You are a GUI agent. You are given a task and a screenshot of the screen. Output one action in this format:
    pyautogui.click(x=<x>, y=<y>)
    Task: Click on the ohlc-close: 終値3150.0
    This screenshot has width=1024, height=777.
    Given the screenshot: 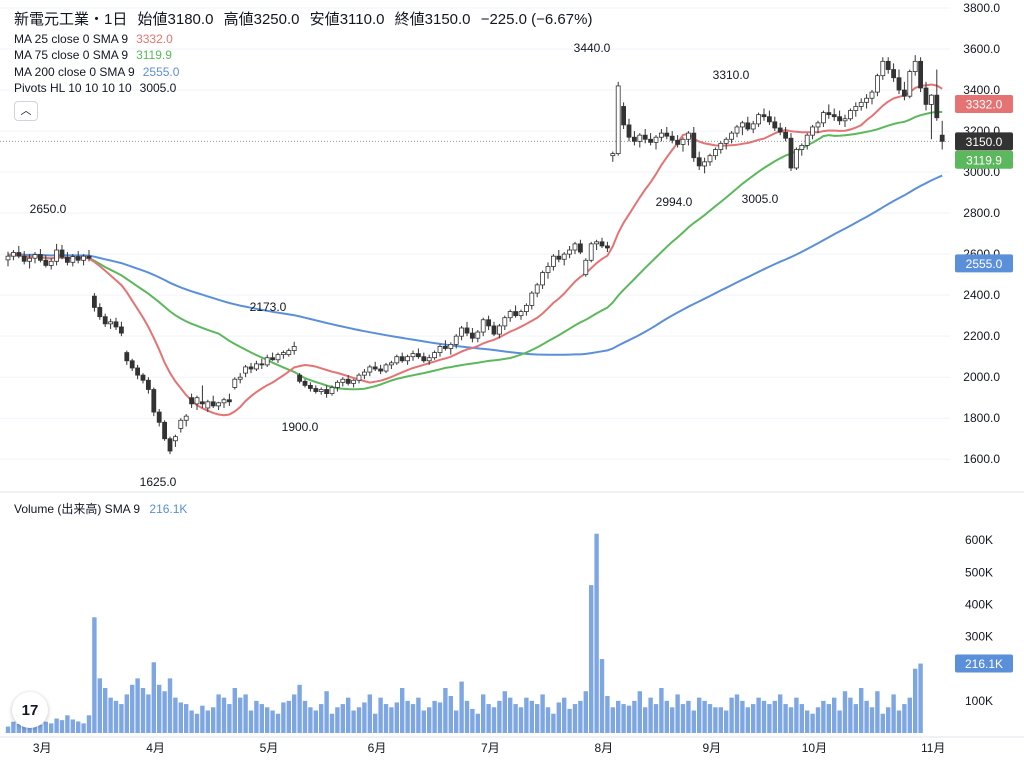 What is the action you would take?
    pyautogui.click(x=432, y=19)
    